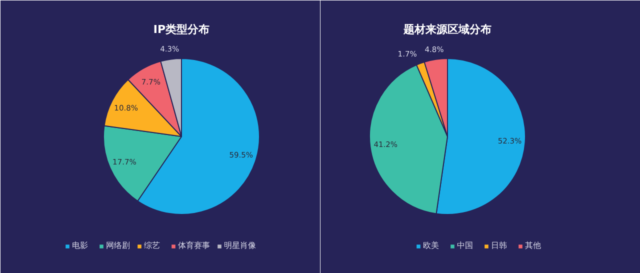 Image resolution: width=640 pixels, height=273 pixels. What do you see at coordinates (465, 245) in the screenshot?
I see `legend-label: 中国` at bounding box center [465, 245].